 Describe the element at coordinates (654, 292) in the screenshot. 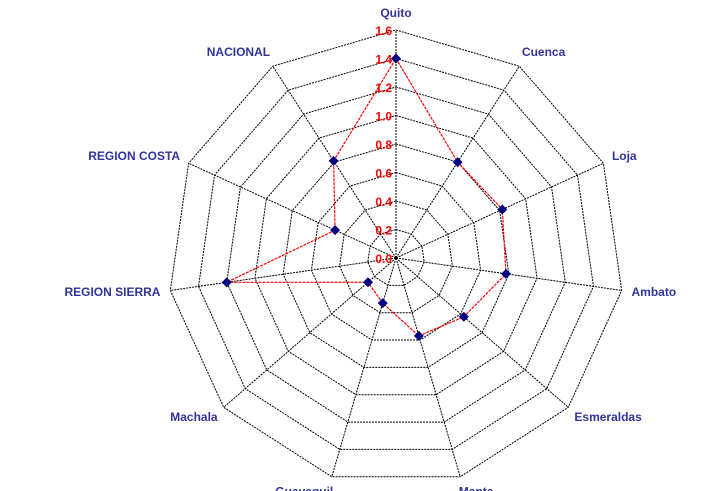

I see `category-label: Ambato` at that location.